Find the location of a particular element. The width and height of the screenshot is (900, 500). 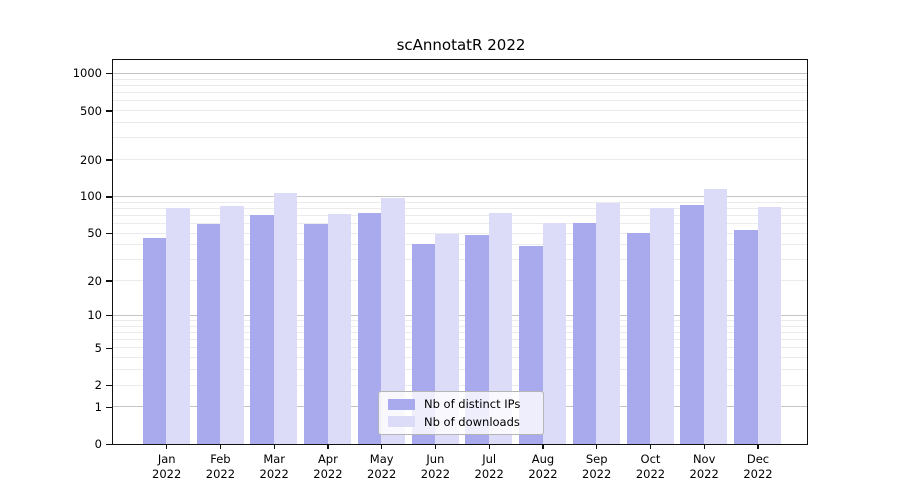

x-tick-jan is located at coordinates (167, 447).